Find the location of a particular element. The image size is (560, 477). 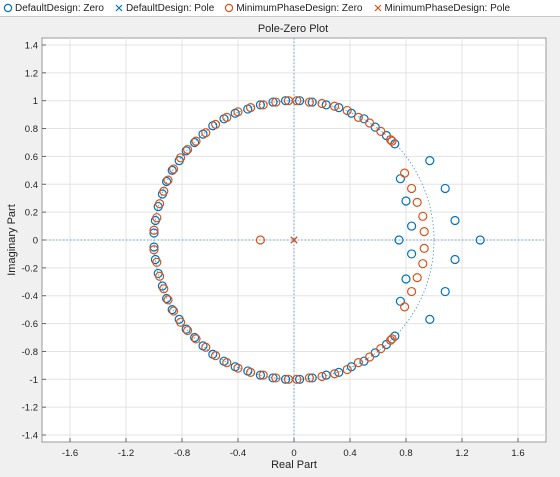

y-tick-label: 0.6 is located at coordinates (31, 157).